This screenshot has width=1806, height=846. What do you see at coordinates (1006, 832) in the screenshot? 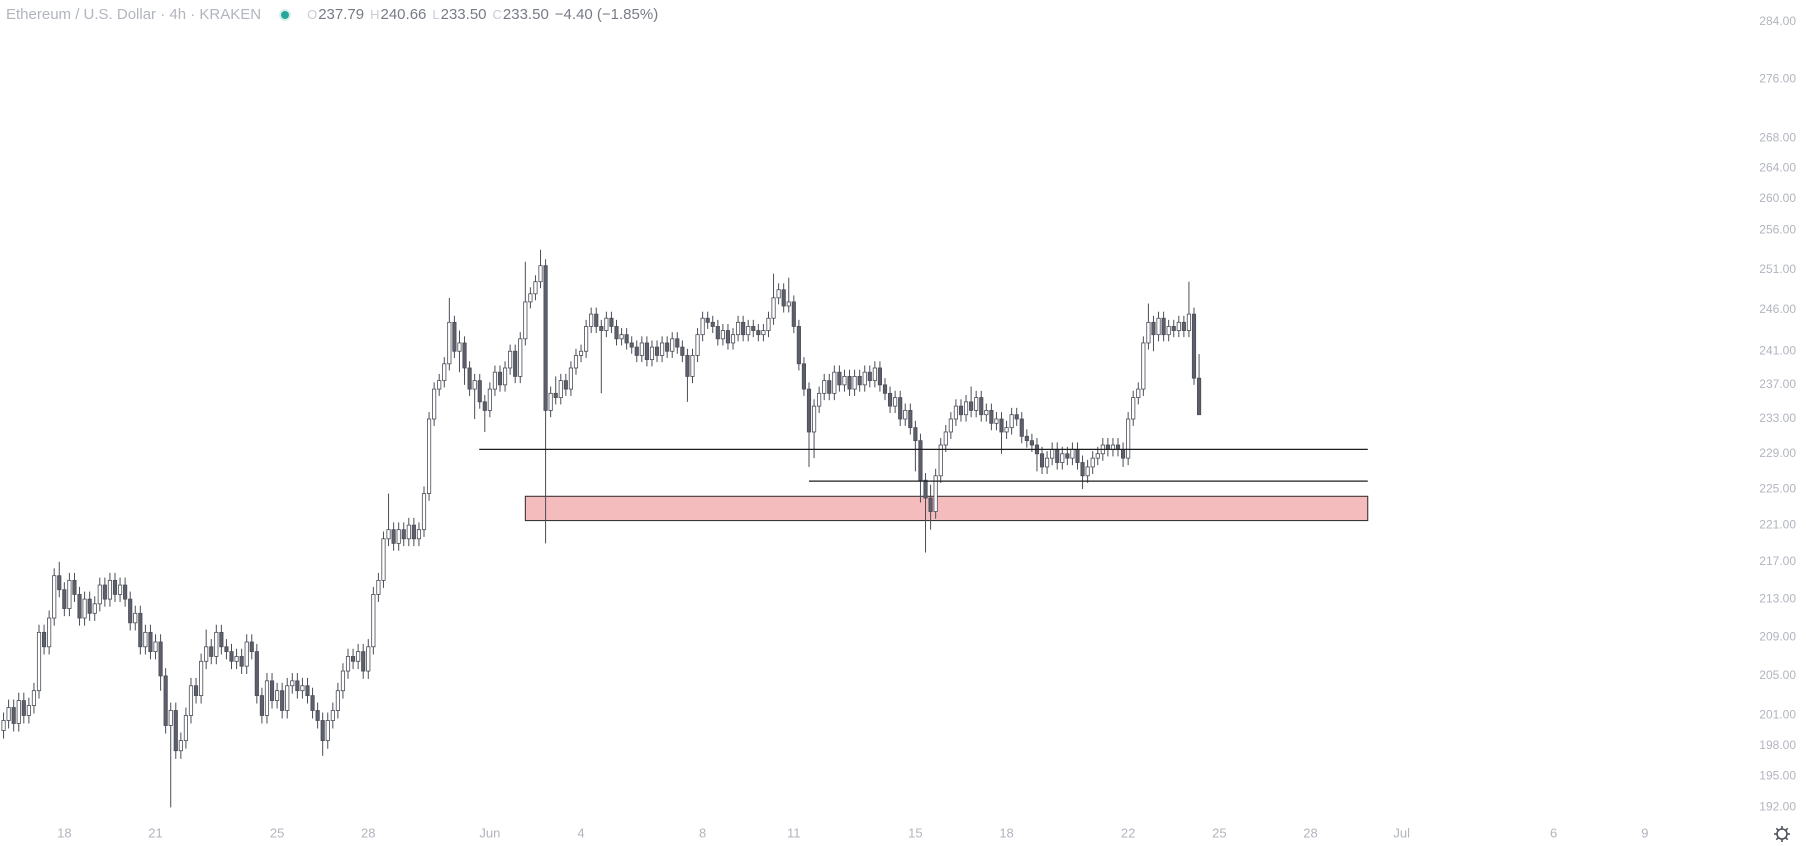
I see `x-tick-label: 18` at bounding box center [1006, 832].